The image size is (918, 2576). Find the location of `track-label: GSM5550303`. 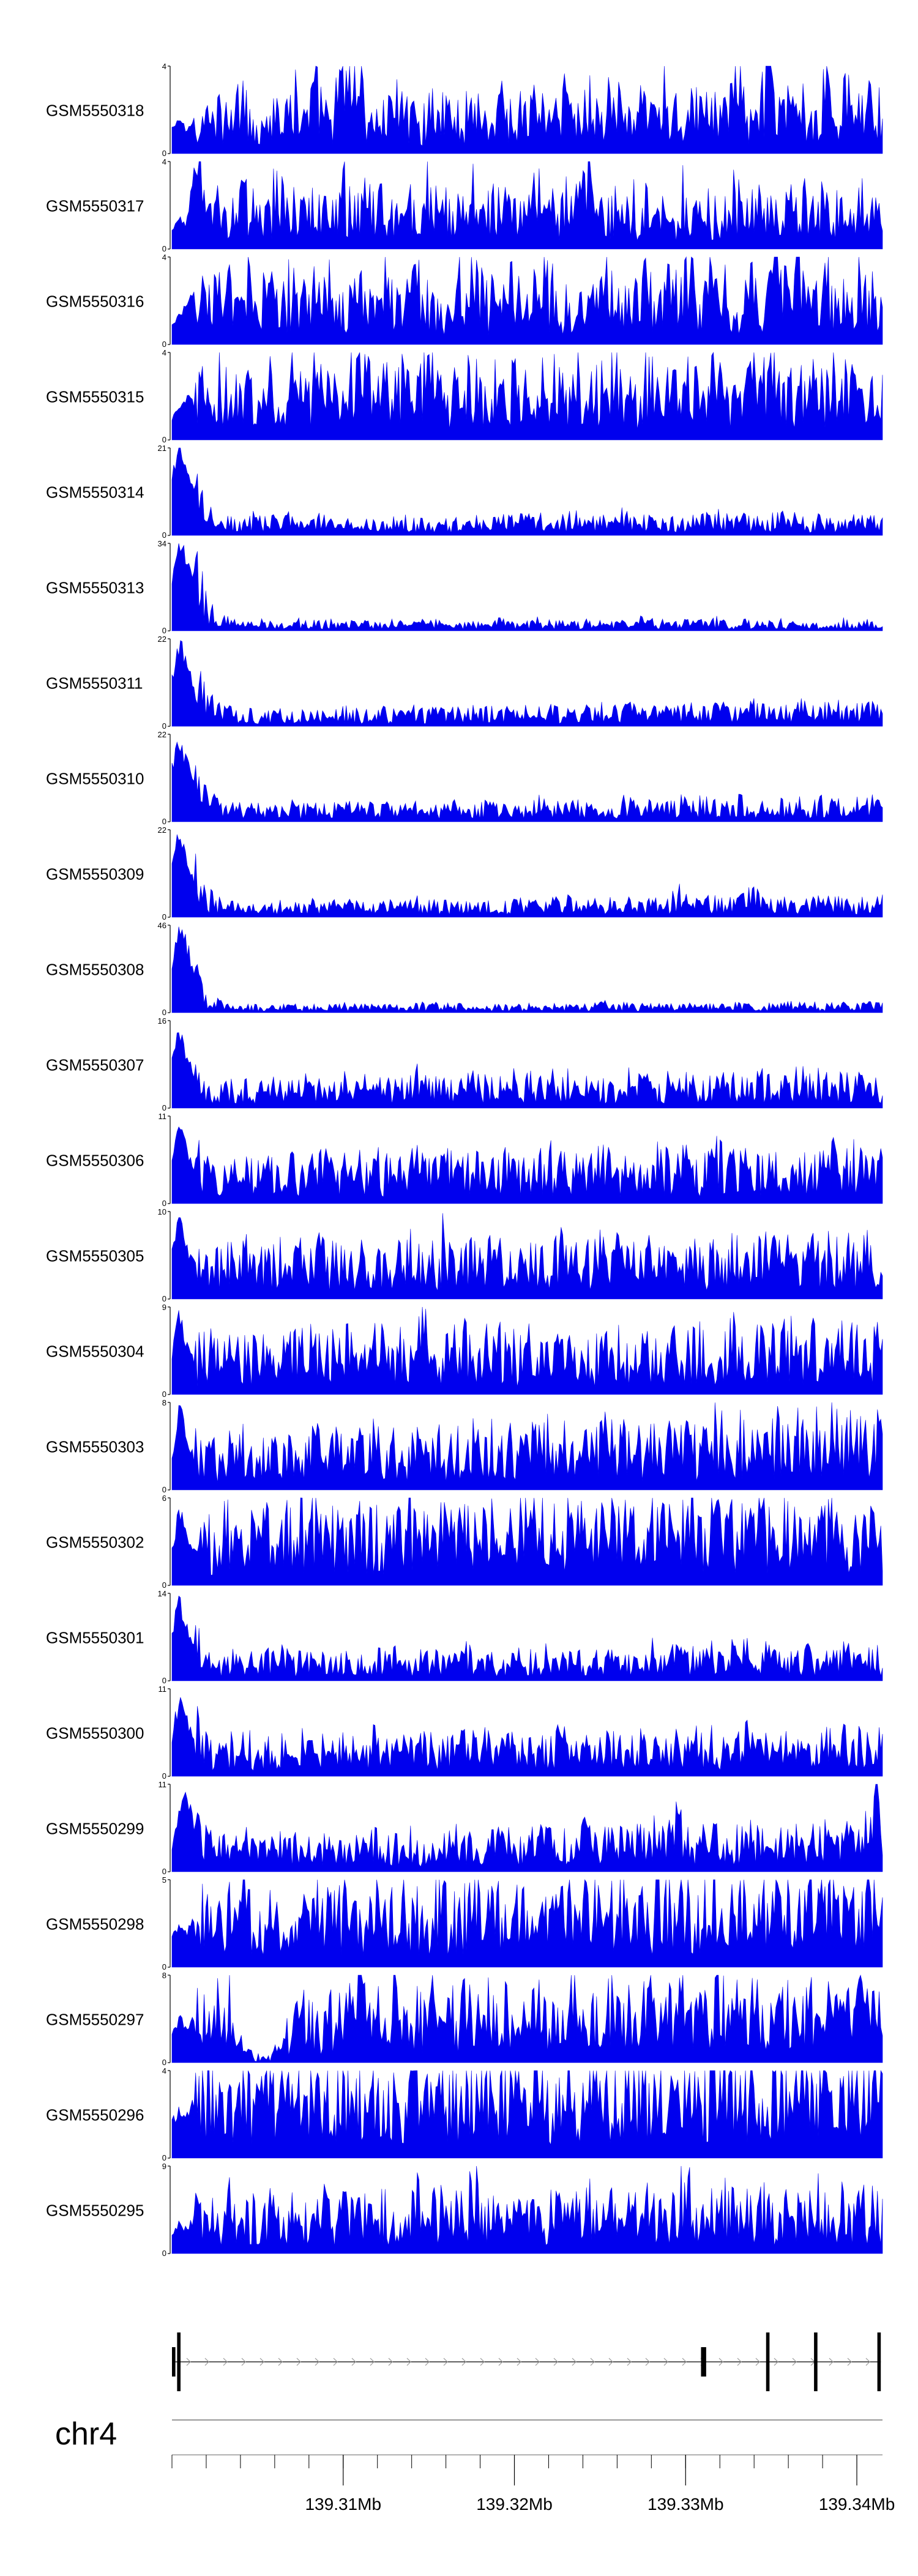

track-label: GSM5550303 is located at coordinates (95, 1447).